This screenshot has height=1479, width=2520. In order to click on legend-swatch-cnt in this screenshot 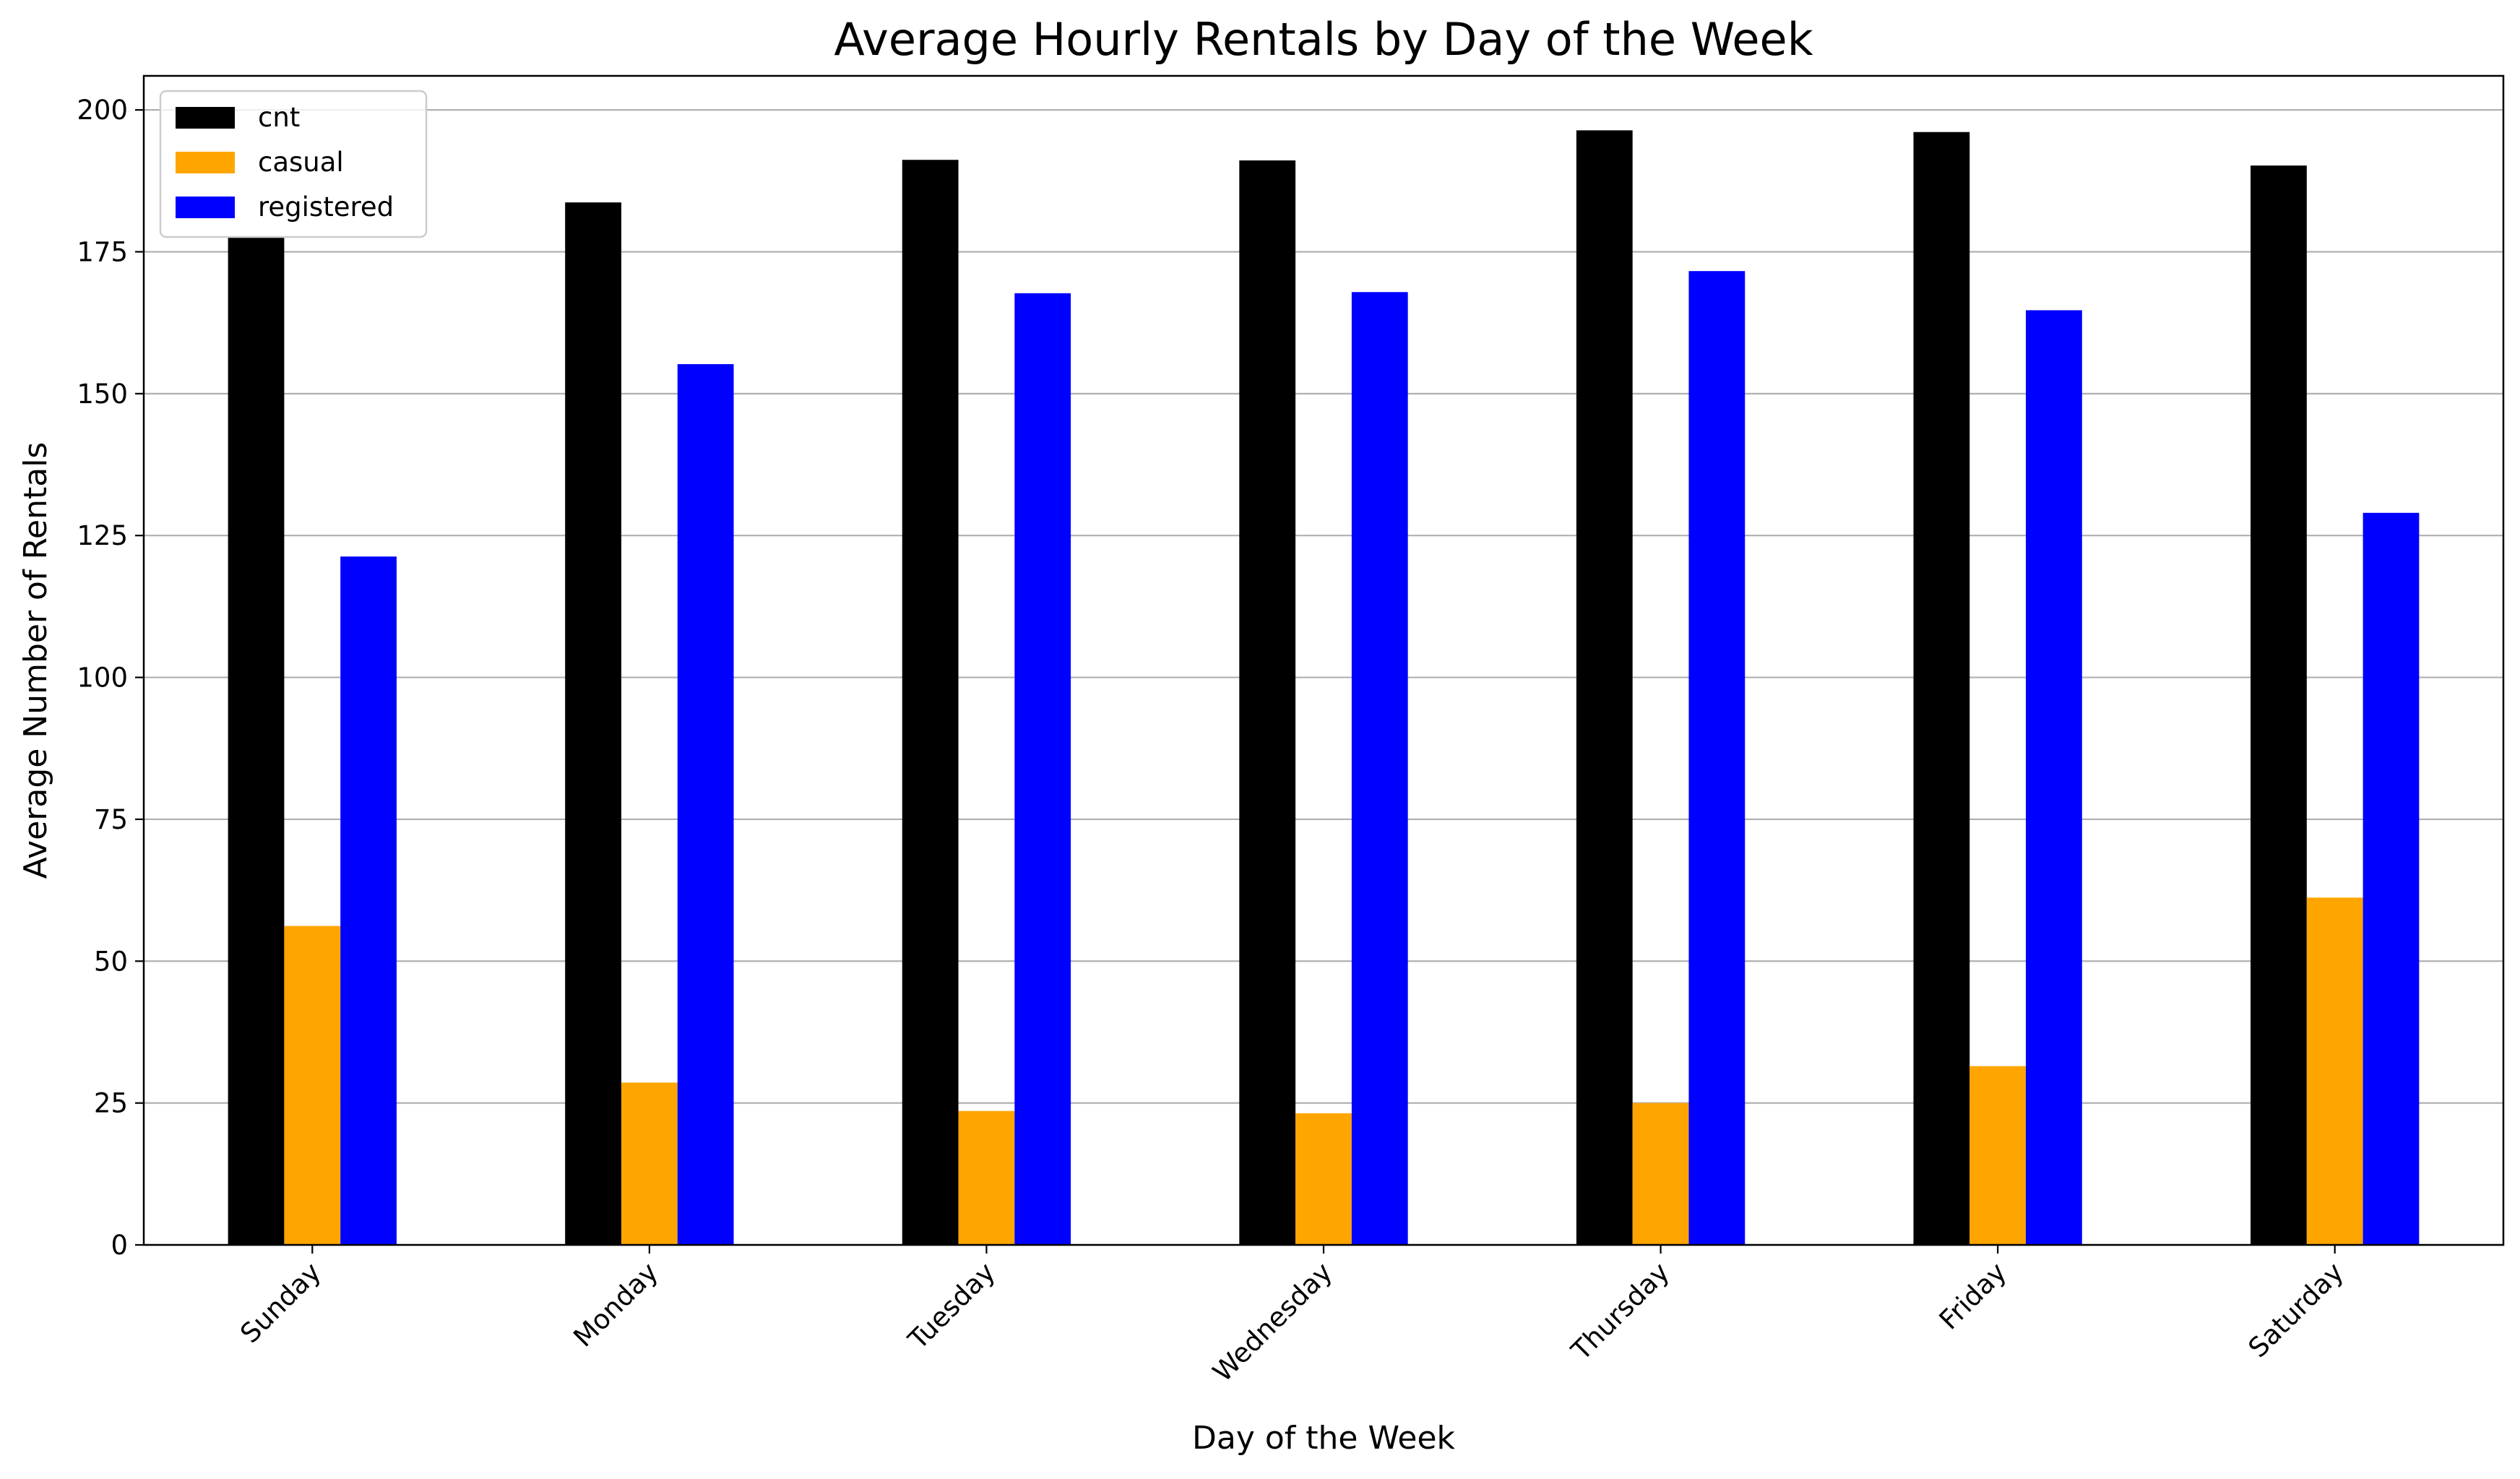, I will do `click(205, 118)`.